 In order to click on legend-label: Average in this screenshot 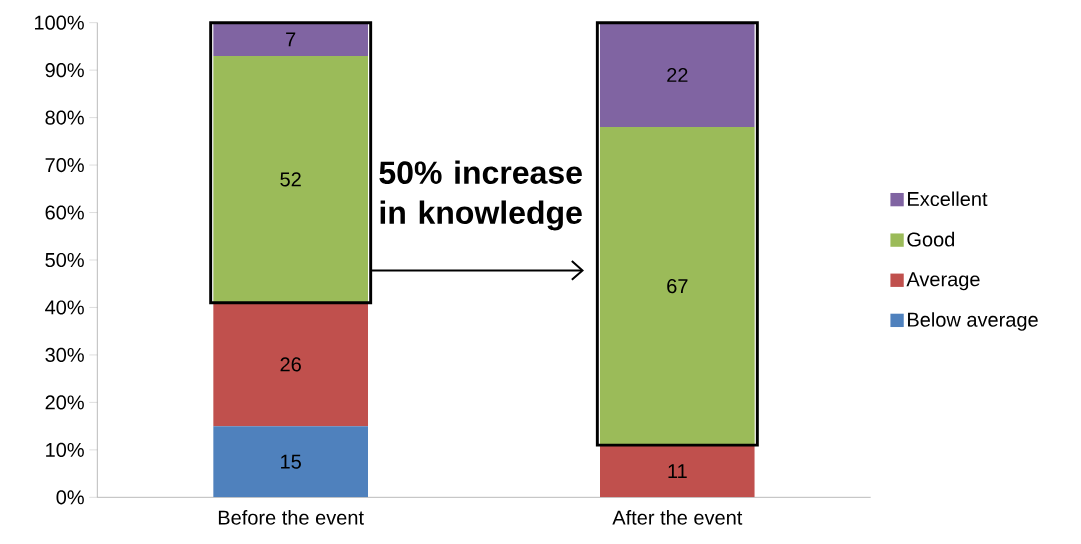, I will do `click(943, 281)`.